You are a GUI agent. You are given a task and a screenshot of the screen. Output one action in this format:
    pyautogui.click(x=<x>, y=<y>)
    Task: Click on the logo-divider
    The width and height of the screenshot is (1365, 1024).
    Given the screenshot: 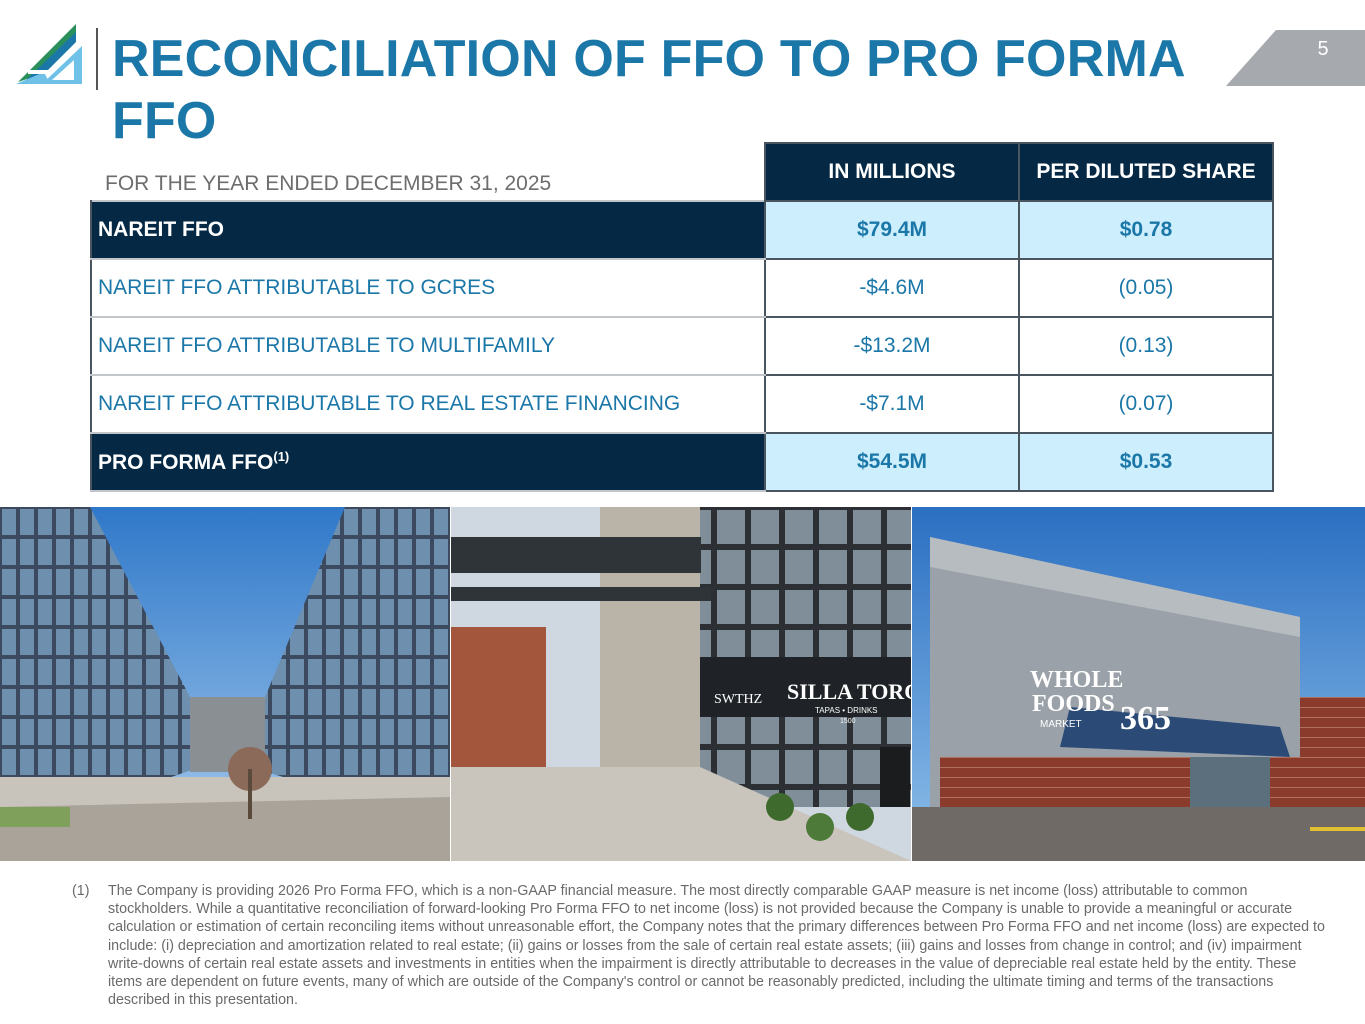 What is the action you would take?
    pyautogui.click(x=97, y=59)
    